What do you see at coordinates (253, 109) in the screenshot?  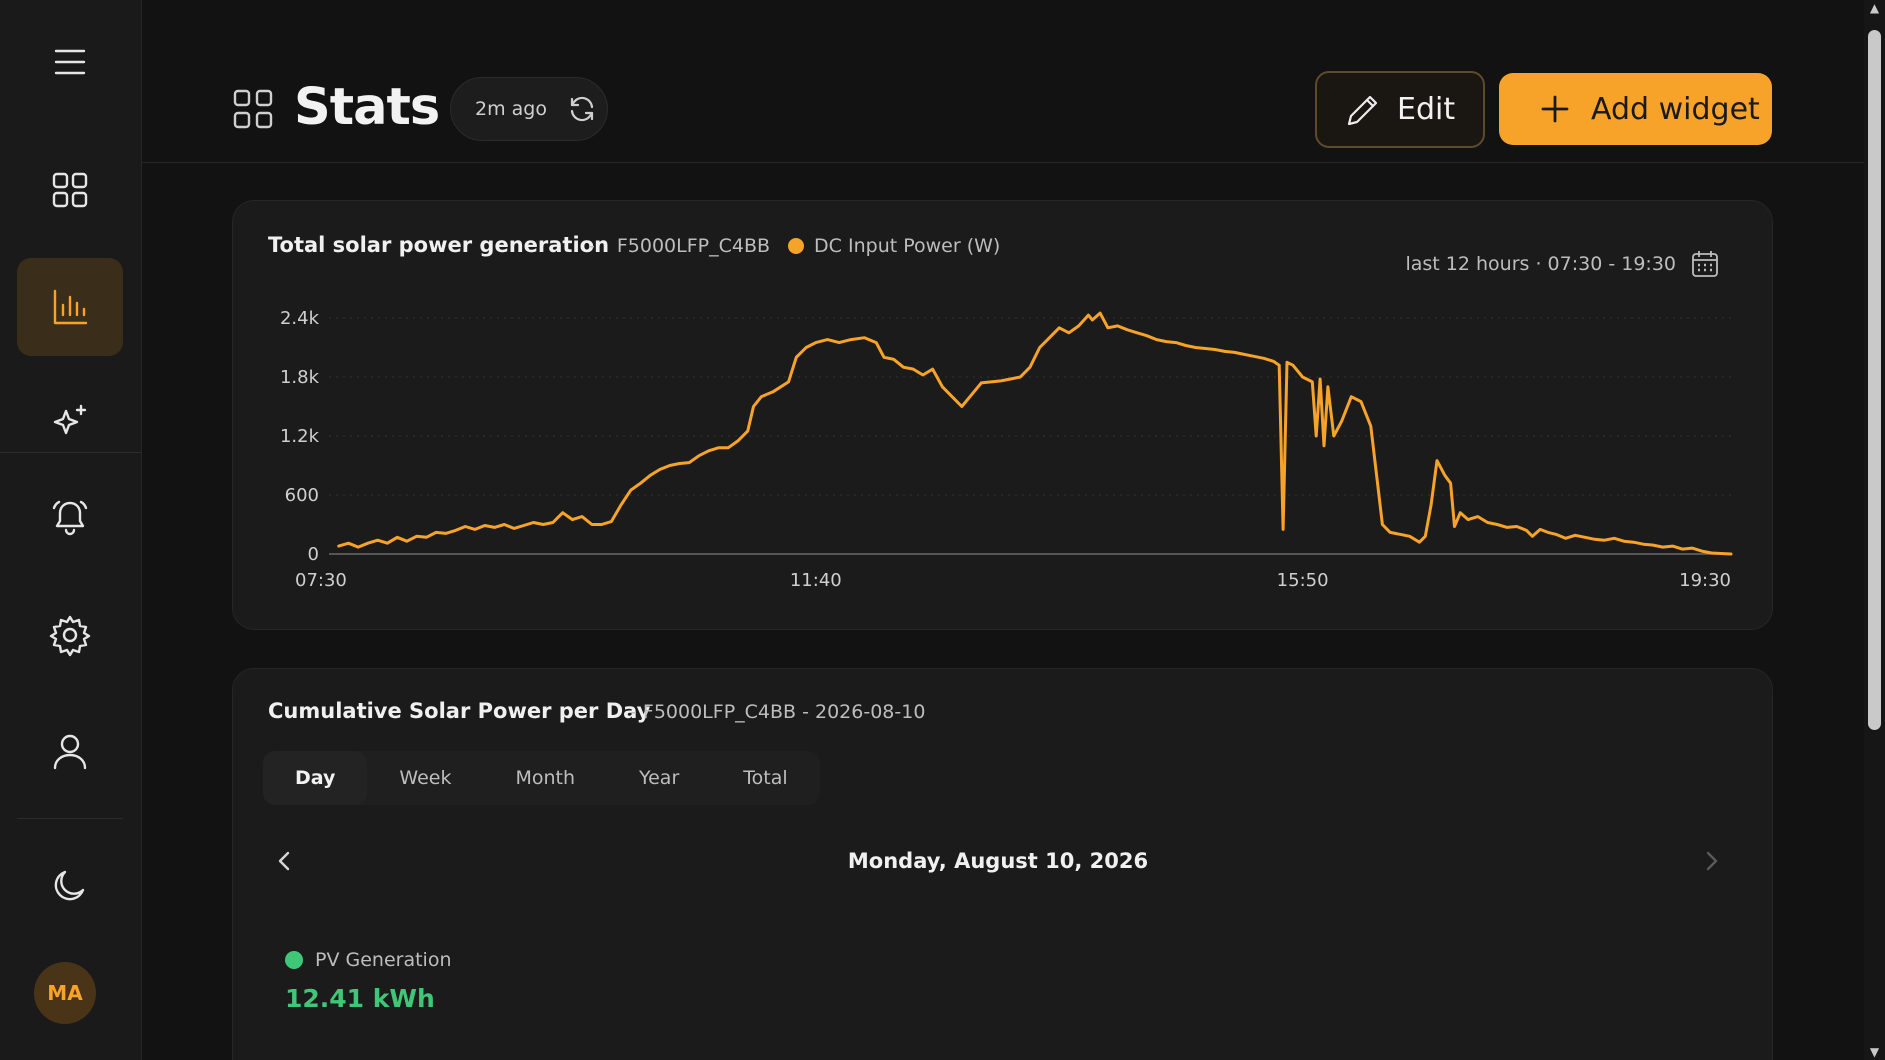 I see `widgets-icon` at bounding box center [253, 109].